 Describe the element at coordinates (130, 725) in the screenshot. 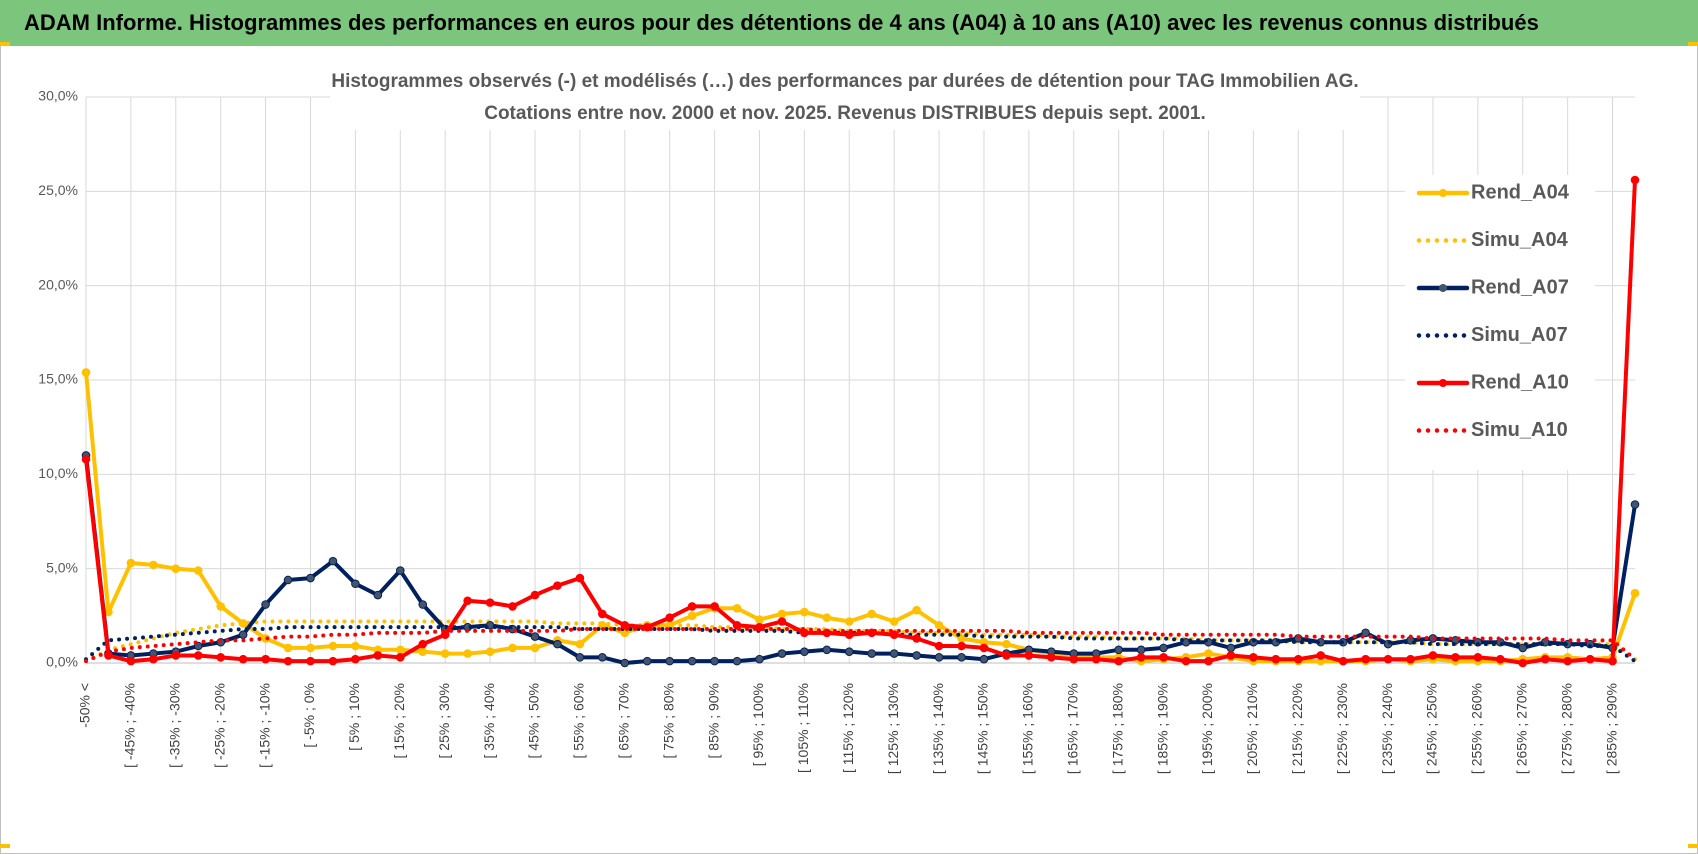

I see `x-tick-label: [ -45% ; -40%` at that location.